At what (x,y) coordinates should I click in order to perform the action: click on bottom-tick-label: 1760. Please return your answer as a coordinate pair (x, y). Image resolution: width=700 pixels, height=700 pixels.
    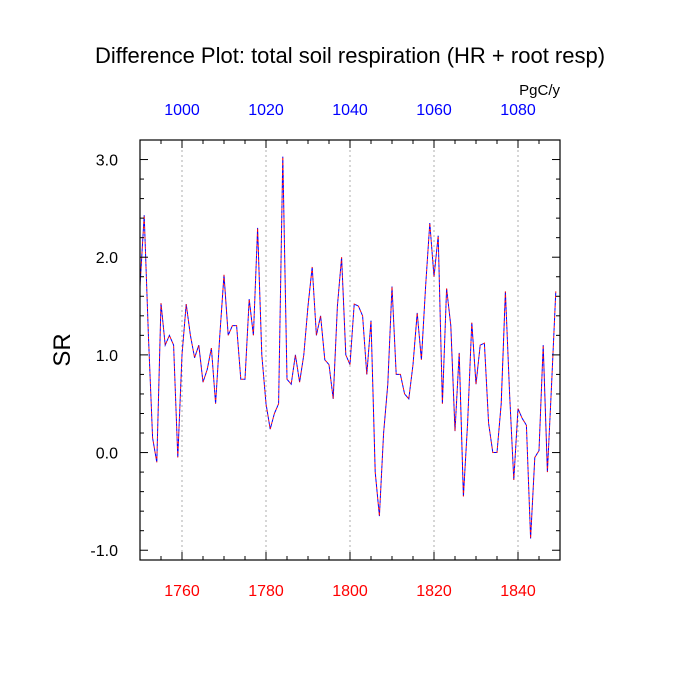
    Looking at the image, I should click on (182, 591).